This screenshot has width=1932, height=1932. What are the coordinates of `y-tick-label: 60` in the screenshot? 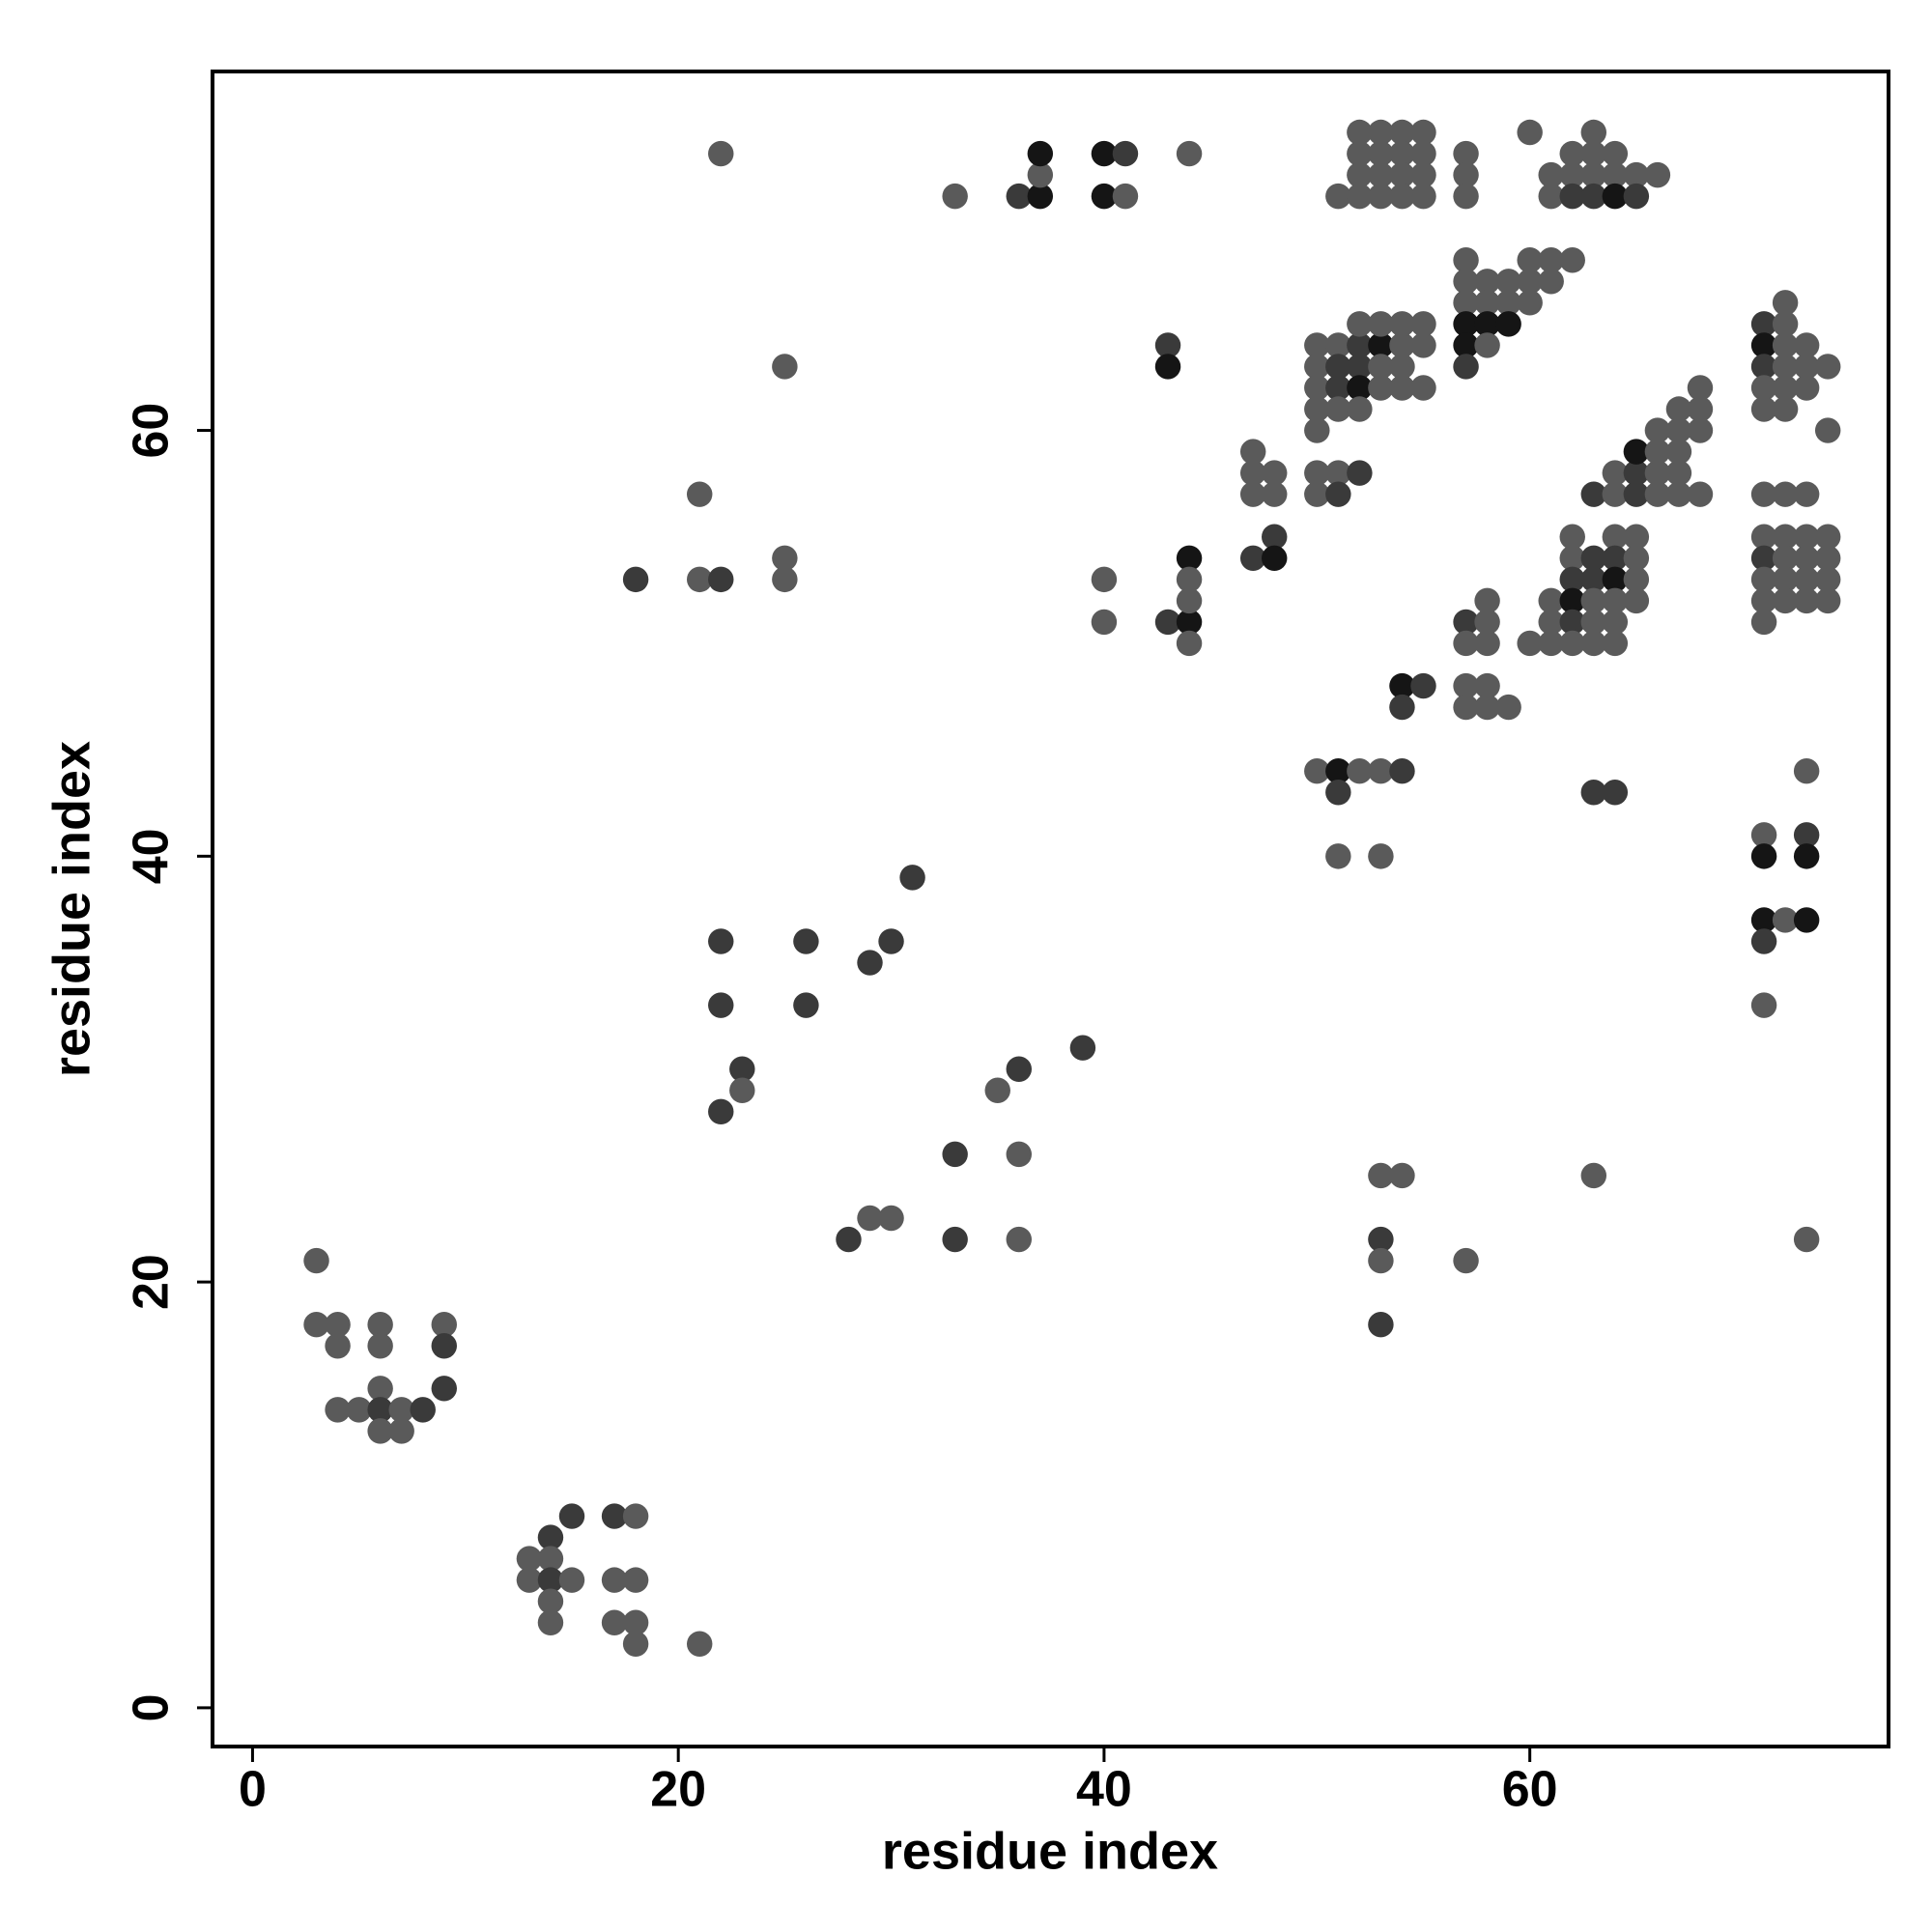 It's located at (152, 431).